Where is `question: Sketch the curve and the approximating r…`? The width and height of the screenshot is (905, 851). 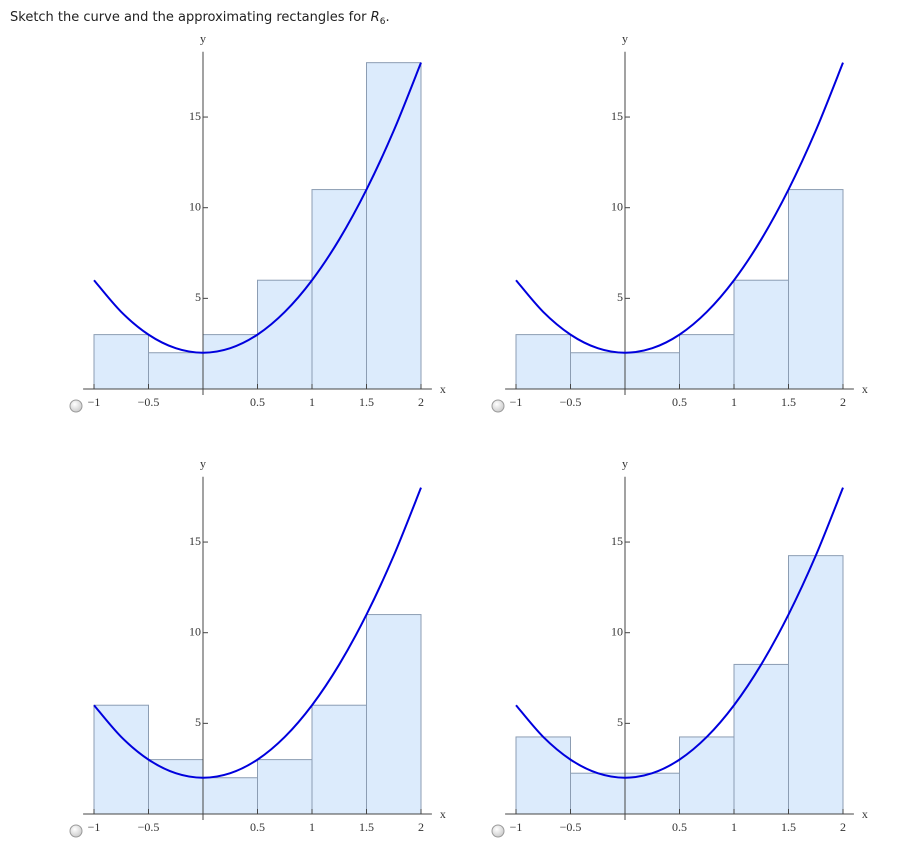 question: Sketch the curve and the approximating r… is located at coordinates (200, 18).